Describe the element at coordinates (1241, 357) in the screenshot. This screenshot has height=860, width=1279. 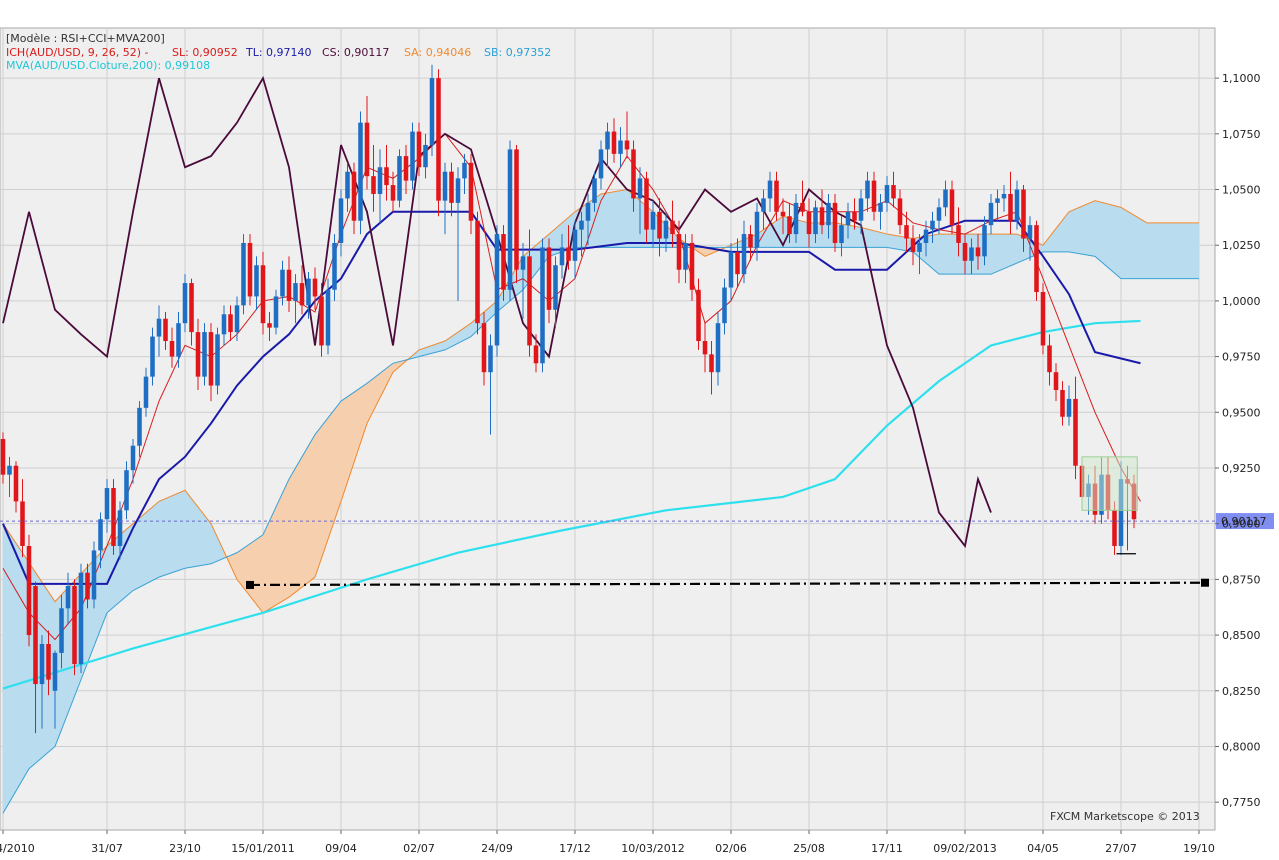
I see `y-tick-label: 0,9750` at that location.